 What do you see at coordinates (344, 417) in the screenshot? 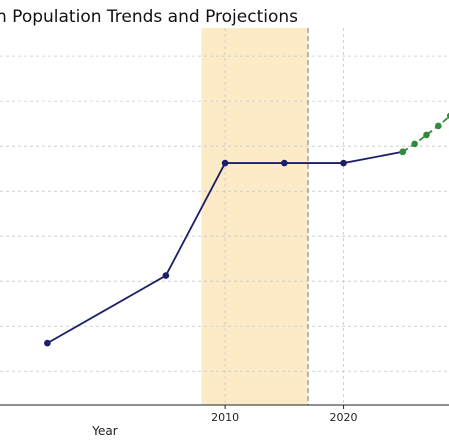
I see `x-tick-label: 2020` at bounding box center [344, 417].